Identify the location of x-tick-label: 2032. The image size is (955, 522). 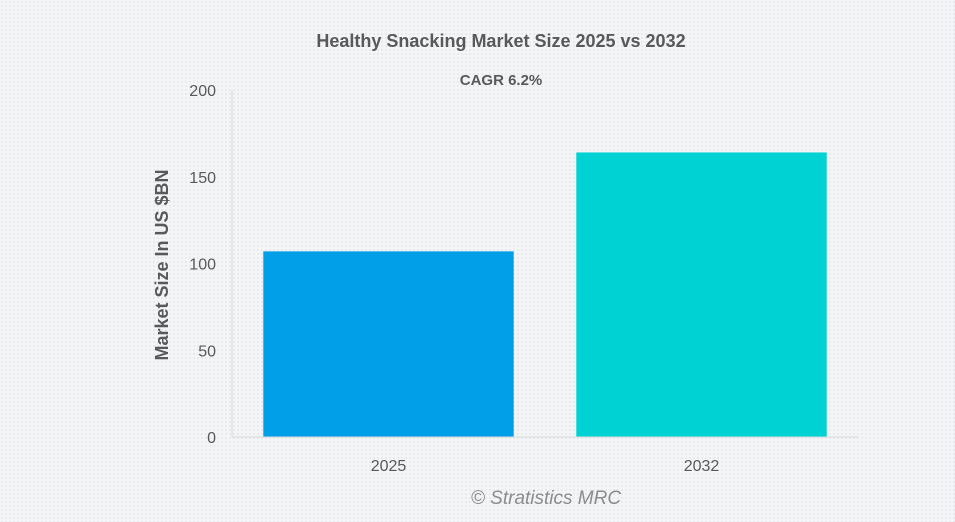
(702, 466).